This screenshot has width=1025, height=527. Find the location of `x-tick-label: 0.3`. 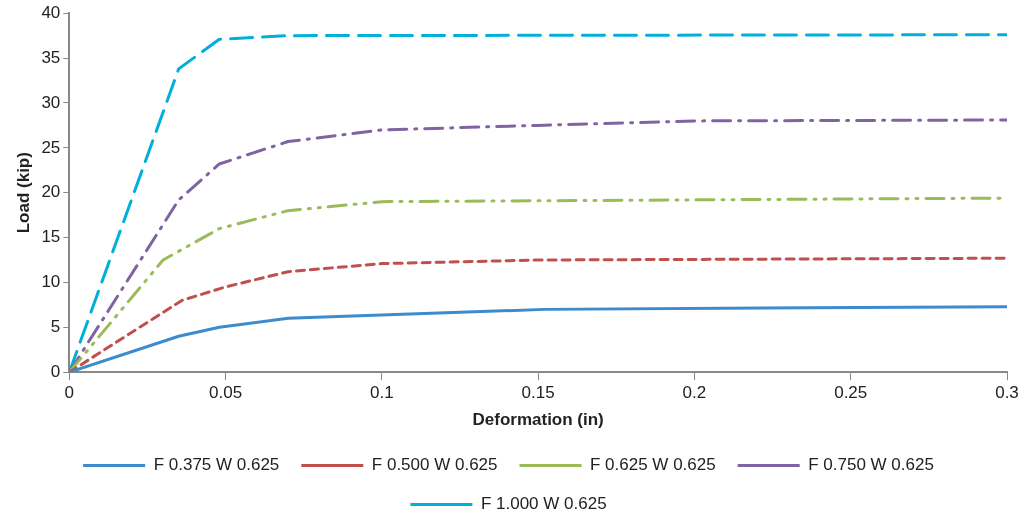

x-tick-label: 0.3 is located at coordinates (1007, 393).